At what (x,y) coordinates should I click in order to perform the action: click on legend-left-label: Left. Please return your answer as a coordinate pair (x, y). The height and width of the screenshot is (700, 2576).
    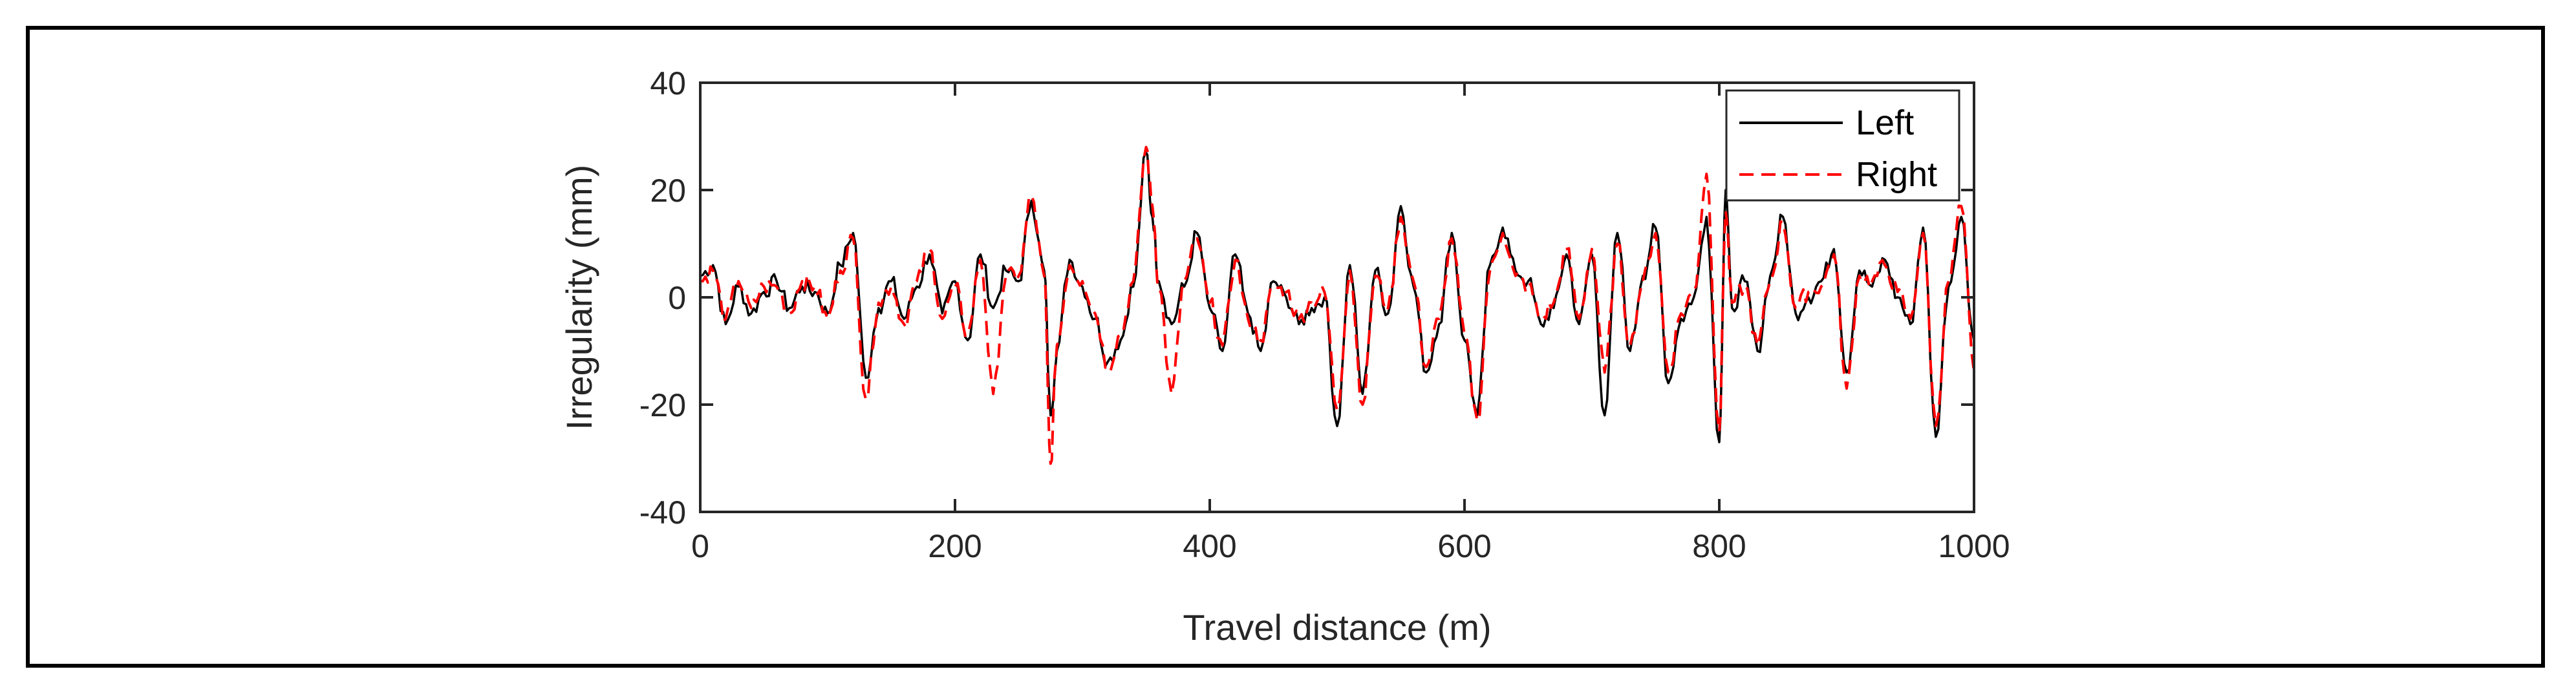
    Looking at the image, I should click on (1885, 123).